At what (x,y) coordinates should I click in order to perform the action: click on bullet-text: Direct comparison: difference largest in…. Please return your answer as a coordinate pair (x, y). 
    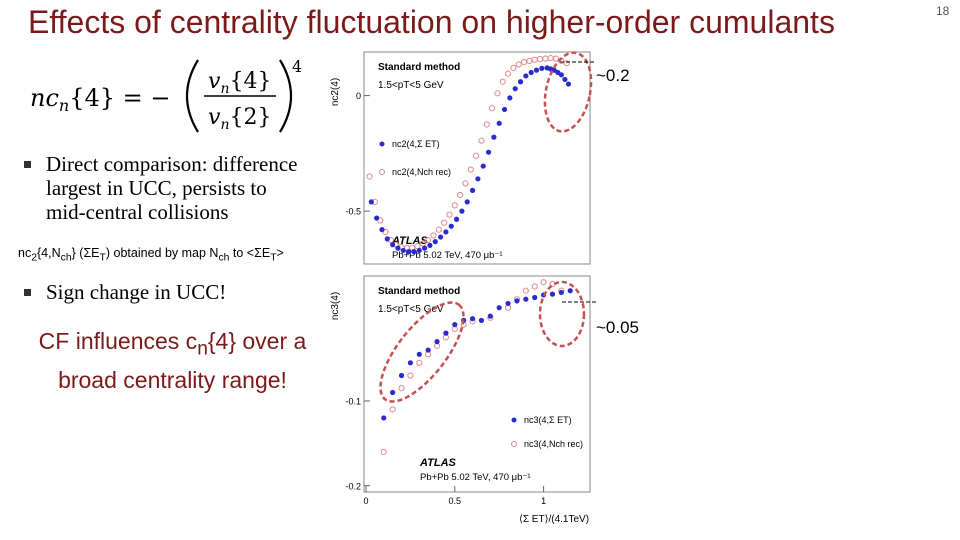
    Looking at the image, I should click on (172, 188).